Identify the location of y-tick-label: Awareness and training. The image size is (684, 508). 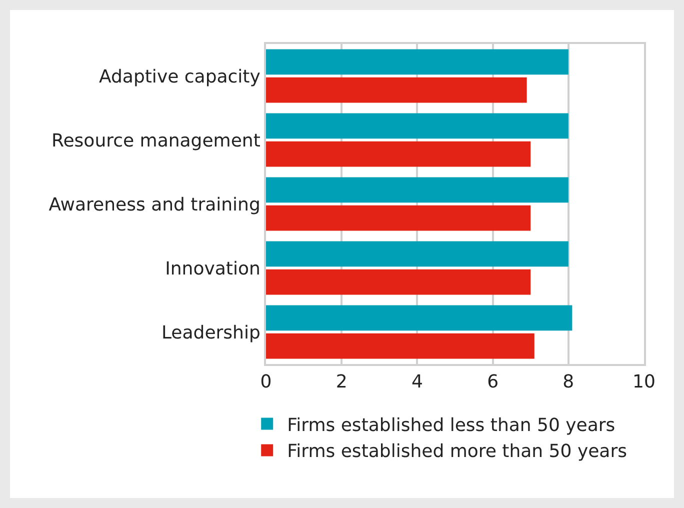
(154, 205).